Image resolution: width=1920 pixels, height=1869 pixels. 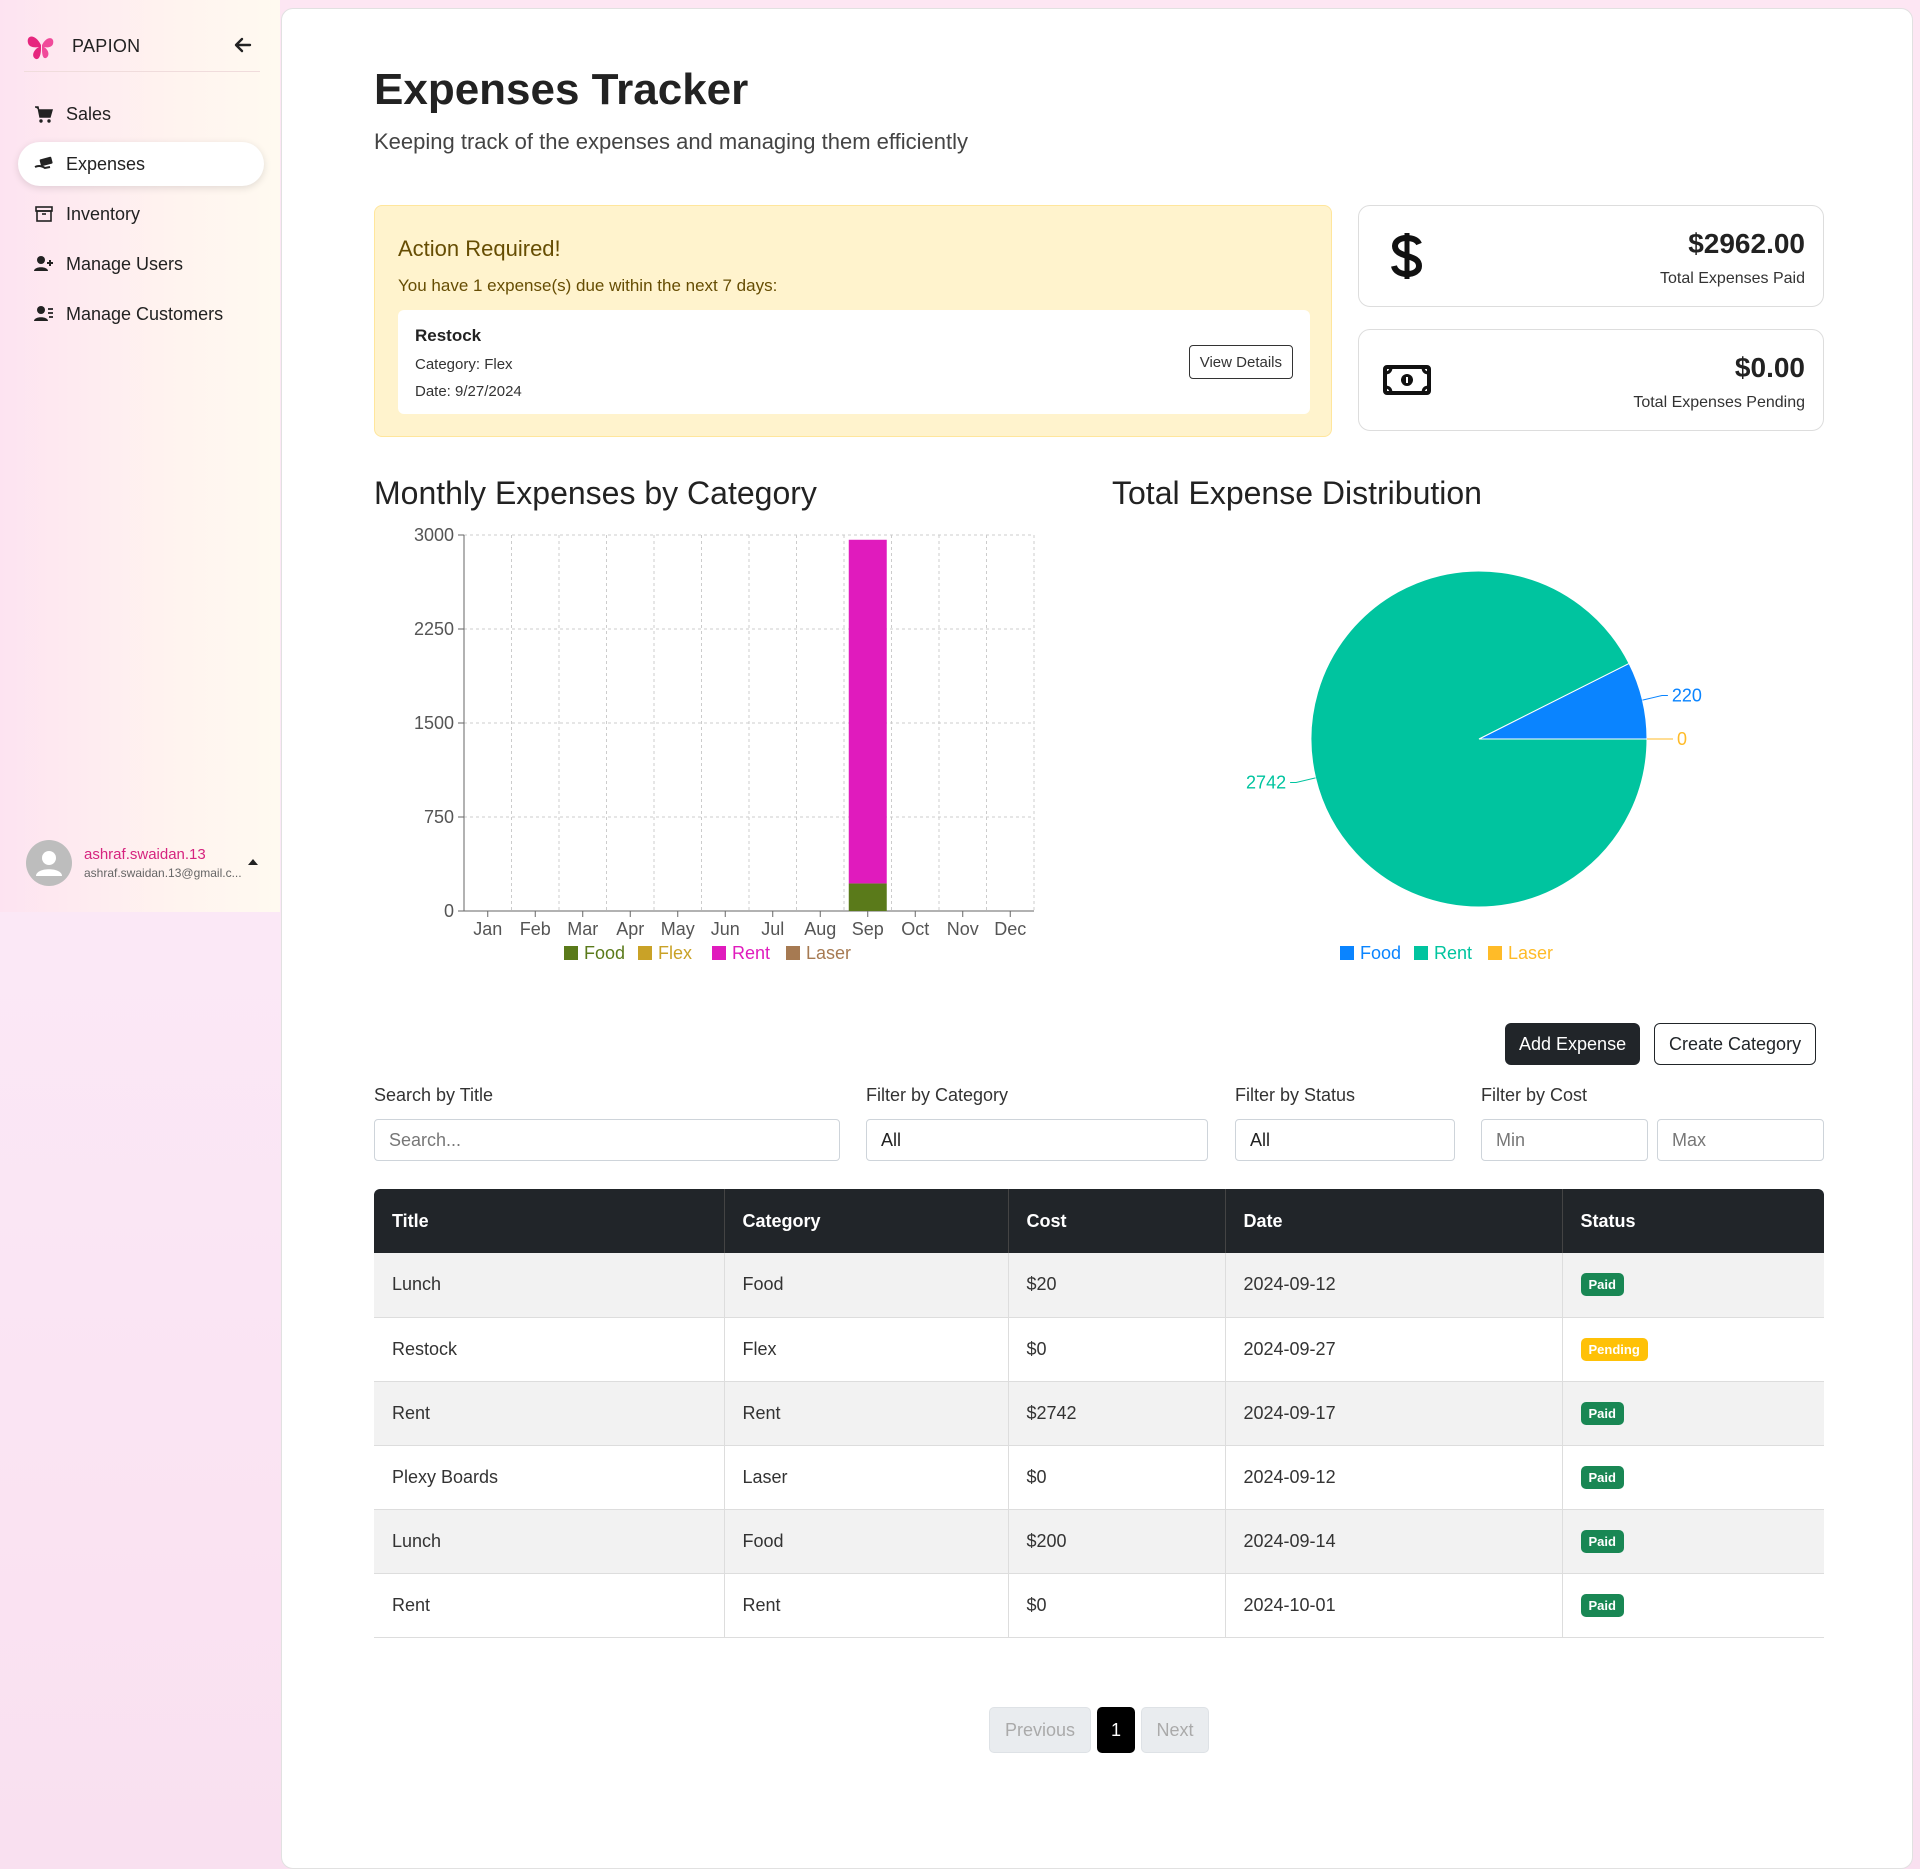 What do you see at coordinates (549, 1477) in the screenshot?
I see `cell-title: Plexy Boards` at bounding box center [549, 1477].